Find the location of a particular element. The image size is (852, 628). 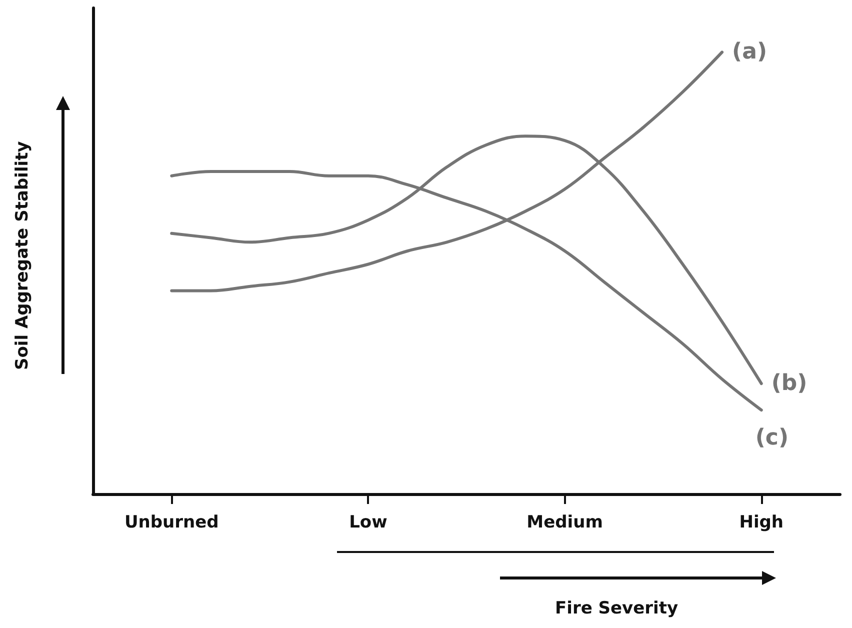

series-label: (c) is located at coordinates (772, 438).